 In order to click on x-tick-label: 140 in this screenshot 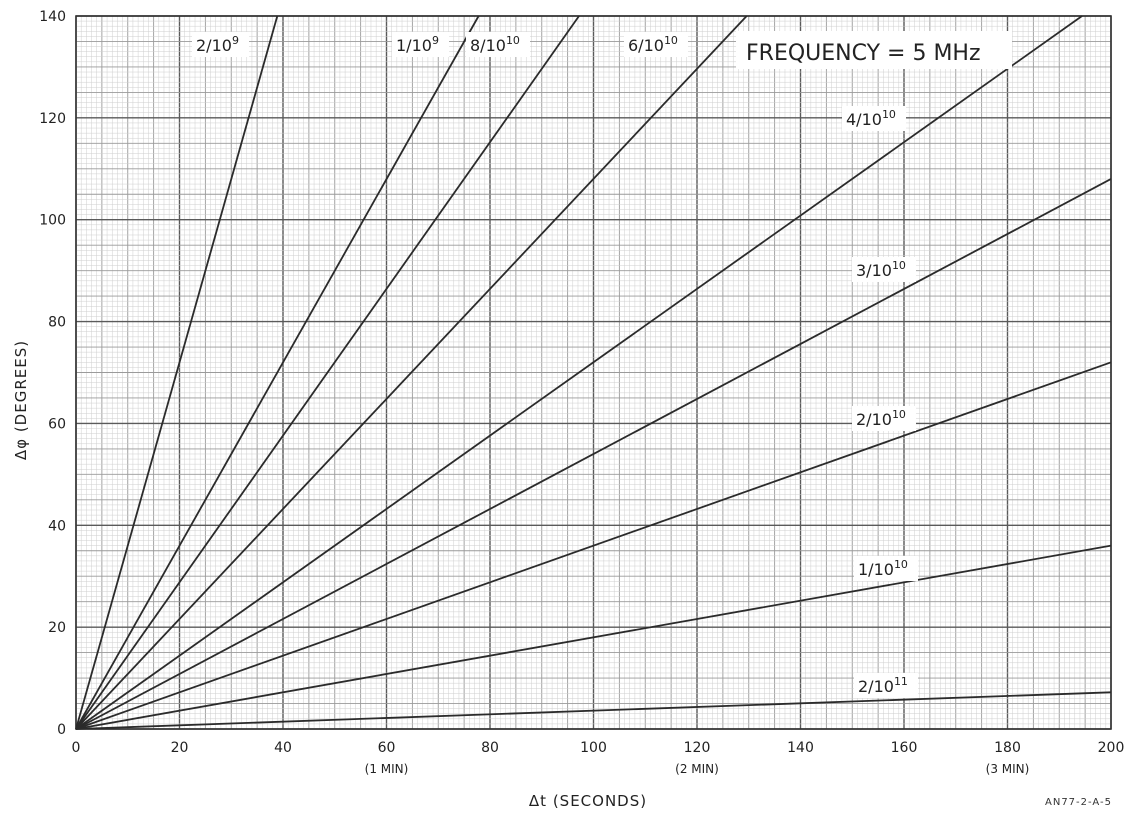, I will do `click(800, 748)`.